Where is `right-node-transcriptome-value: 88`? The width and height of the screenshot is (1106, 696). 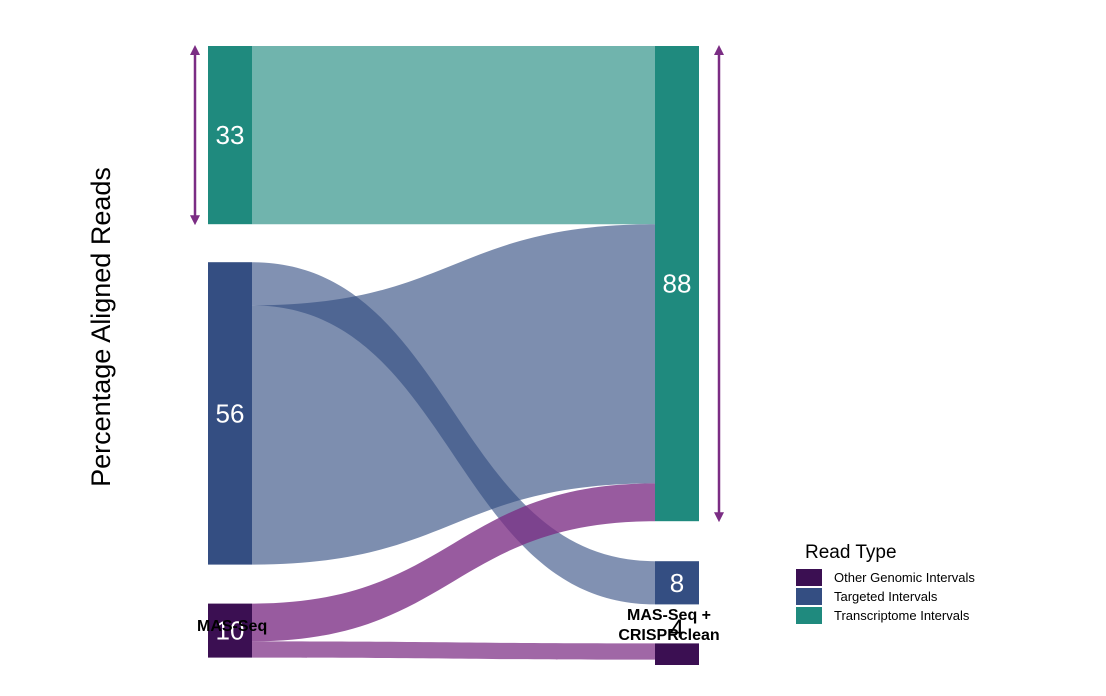
right-node-transcriptome-value: 88 is located at coordinates (677, 284).